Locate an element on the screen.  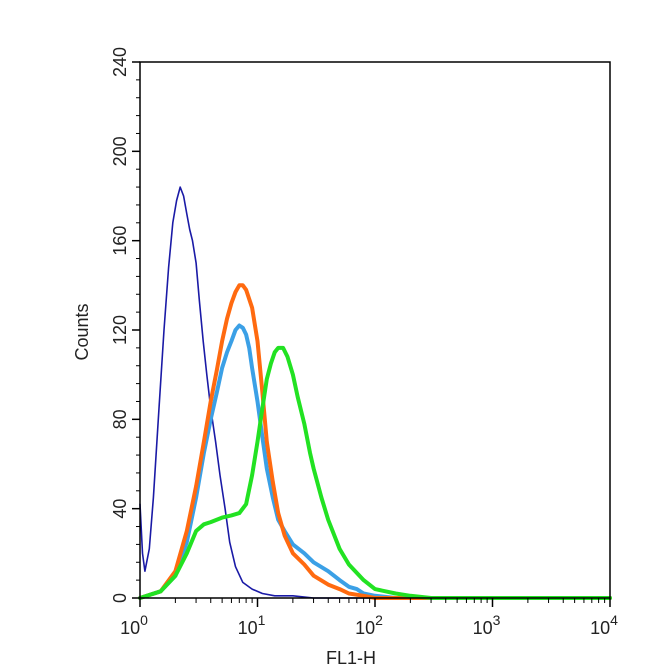
x-tick-label: 10⁴ is located at coordinates (604, 625).